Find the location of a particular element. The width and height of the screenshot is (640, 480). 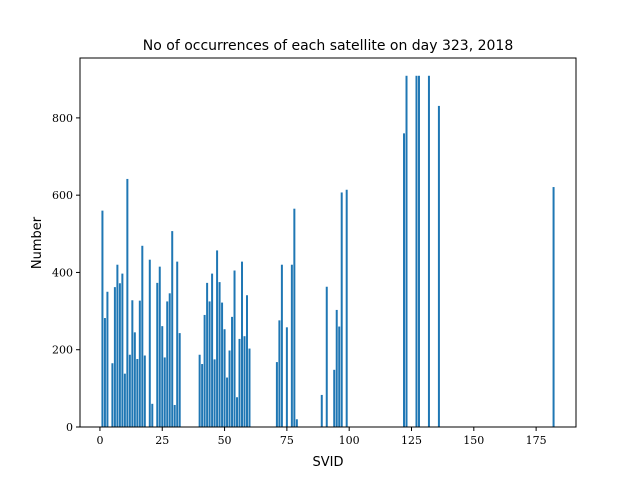

y-tick-label: 0 is located at coordinates (69, 427).